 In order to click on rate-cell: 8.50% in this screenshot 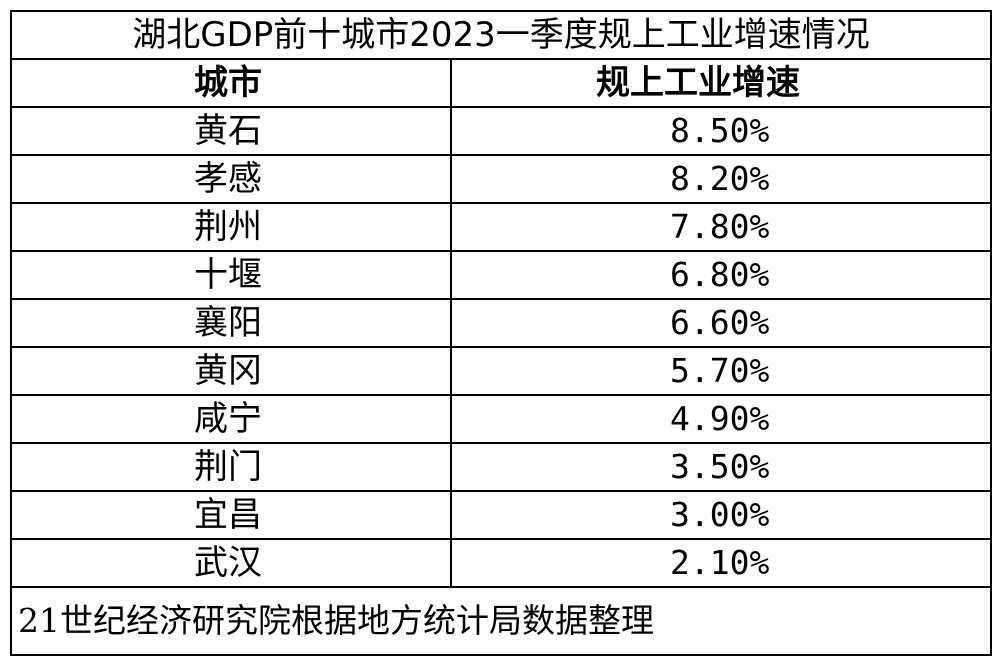, I will do `click(721, 131)`.